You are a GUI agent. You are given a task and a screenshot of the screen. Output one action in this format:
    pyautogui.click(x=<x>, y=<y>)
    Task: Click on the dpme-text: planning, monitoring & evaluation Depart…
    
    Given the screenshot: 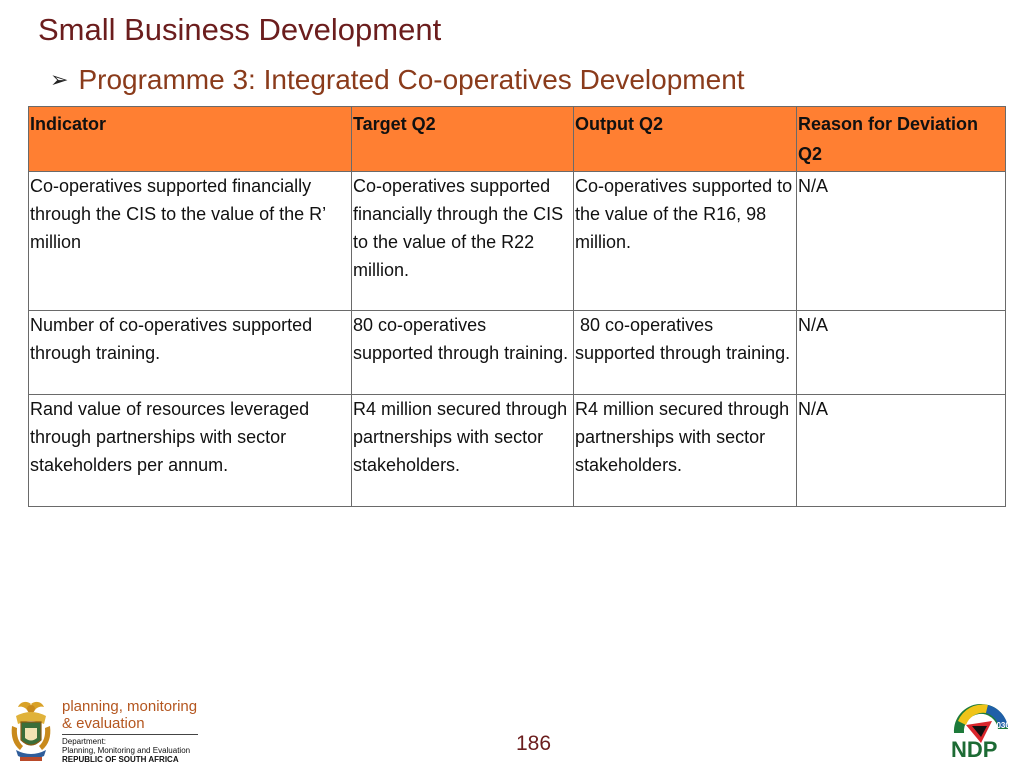 What is the action you would take?
    pyautogui.click(x=130, y=731)
    